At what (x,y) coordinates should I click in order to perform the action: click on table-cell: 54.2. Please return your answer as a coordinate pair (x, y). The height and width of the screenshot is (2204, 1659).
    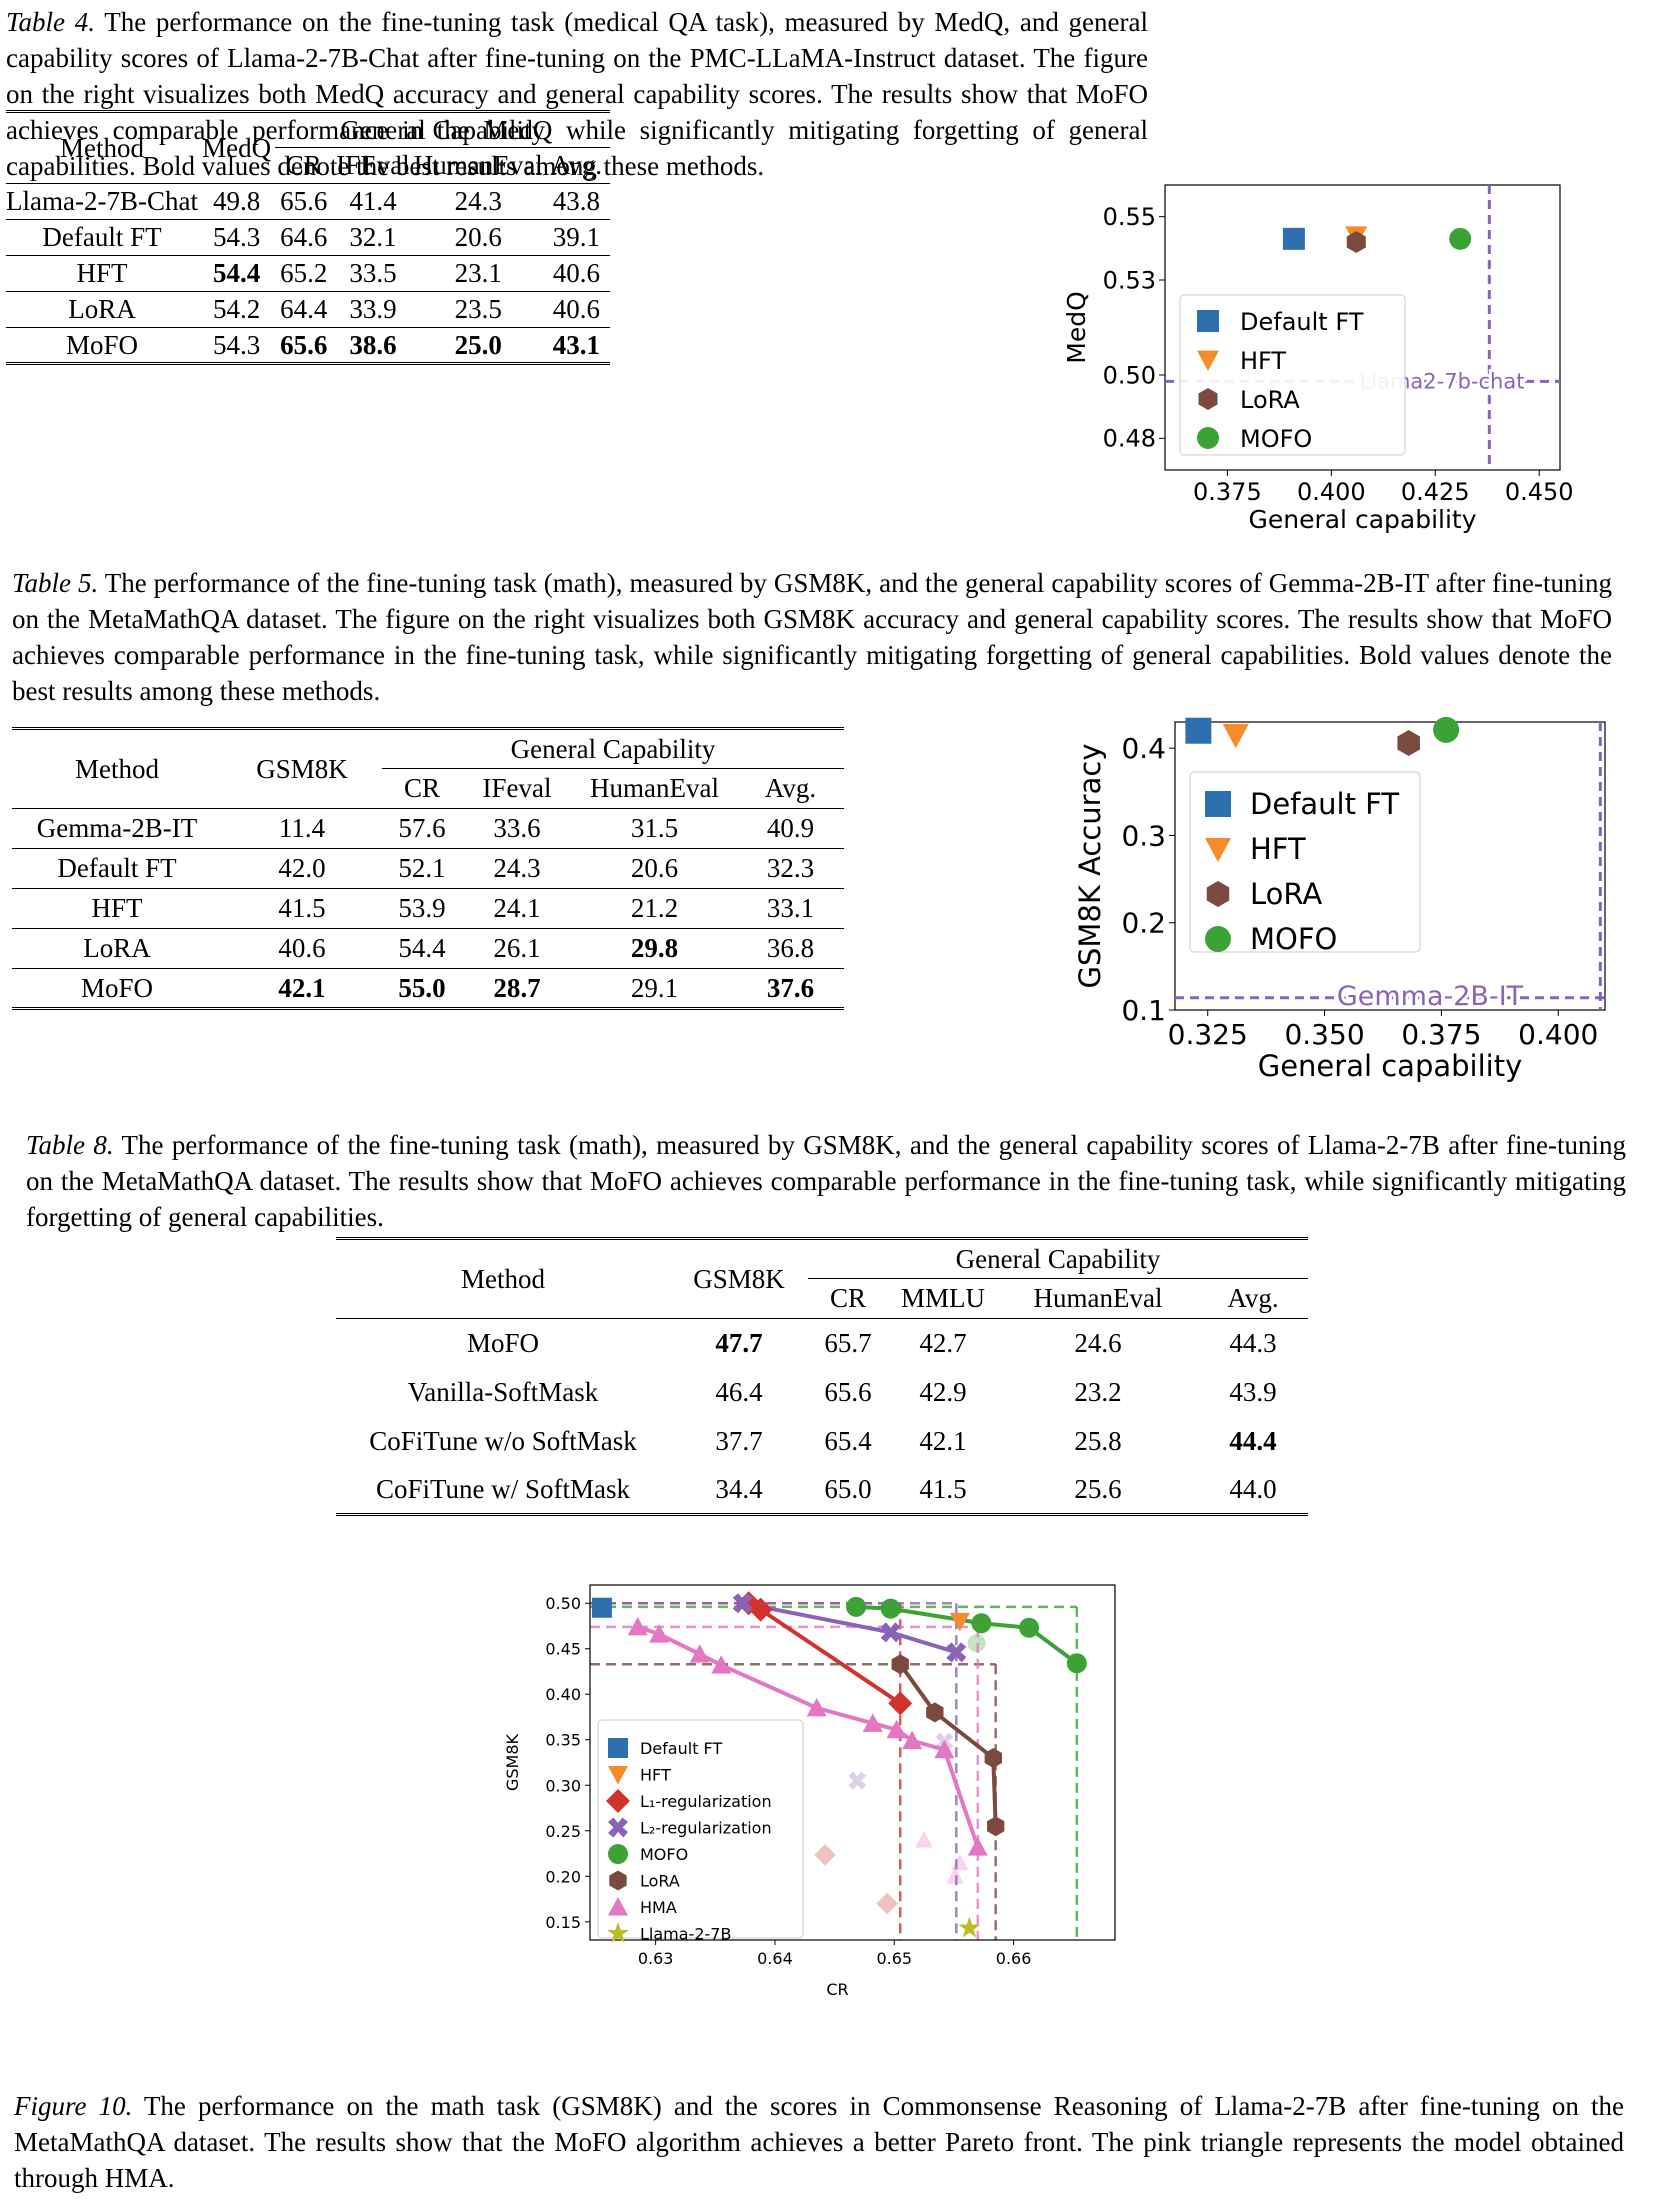
    Looking at the image, I should click on (236, 309).